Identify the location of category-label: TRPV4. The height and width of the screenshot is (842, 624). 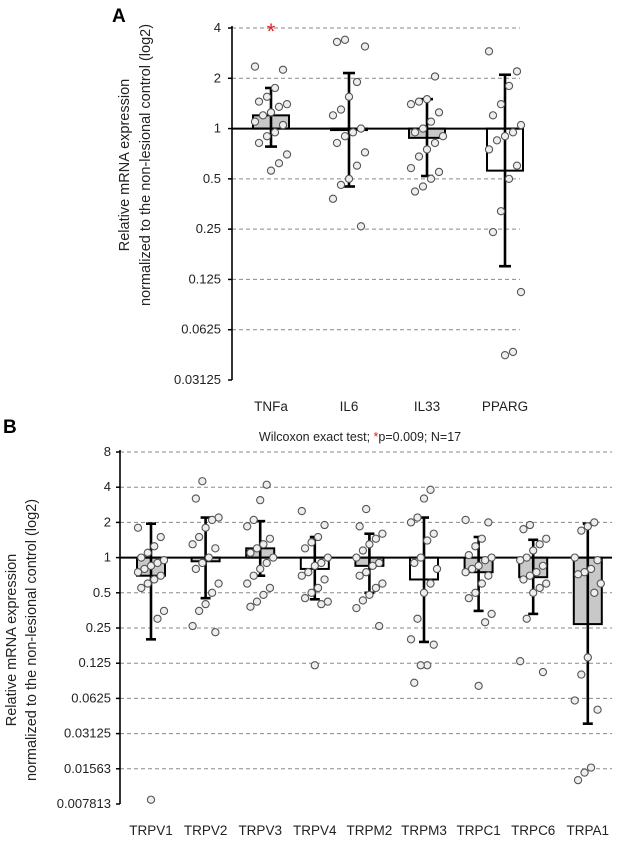
(315, 830).